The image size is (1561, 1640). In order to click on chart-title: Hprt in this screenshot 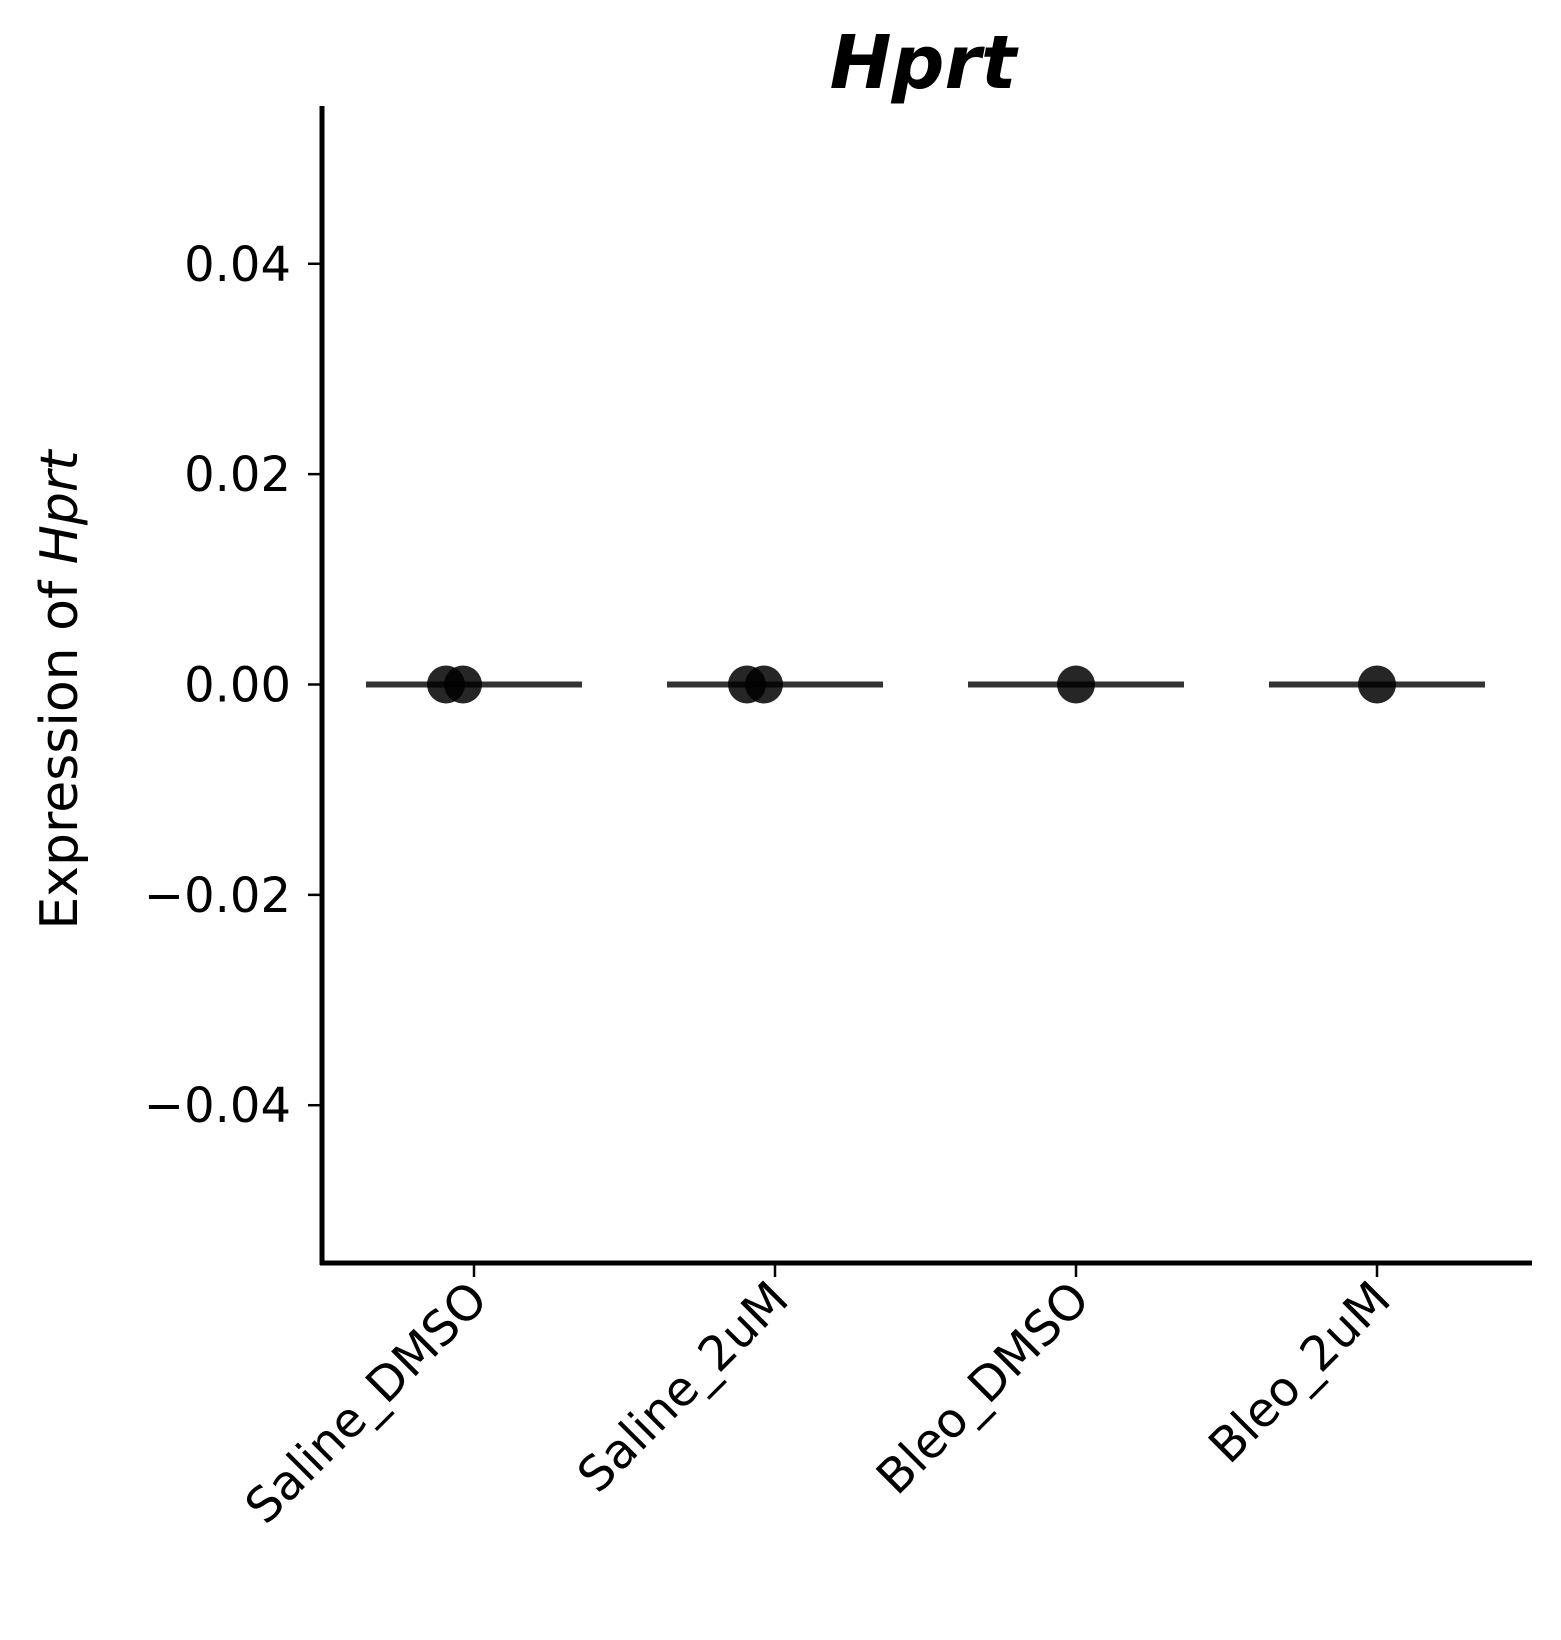, I will do `click(924, 63)`.